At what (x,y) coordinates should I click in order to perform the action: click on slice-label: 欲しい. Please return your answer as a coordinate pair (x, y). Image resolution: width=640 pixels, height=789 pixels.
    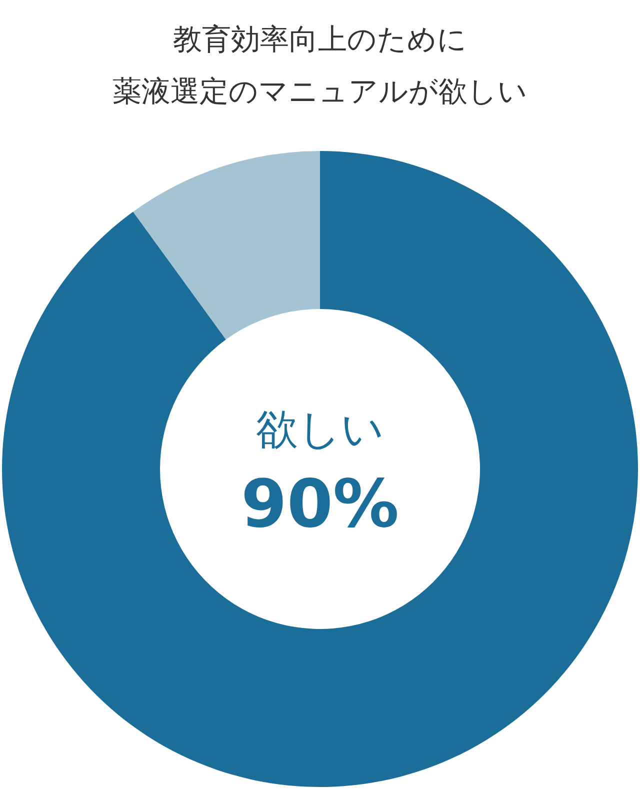
    Looking at the image, I should click on (320, 429).